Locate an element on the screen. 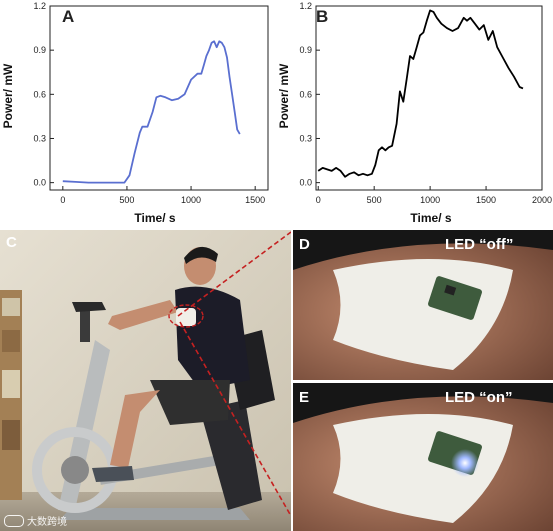 Image resolution: width=553 pixels, height=531 pixels. chart-b-panel-label: B is located at coordinates (322, 16).